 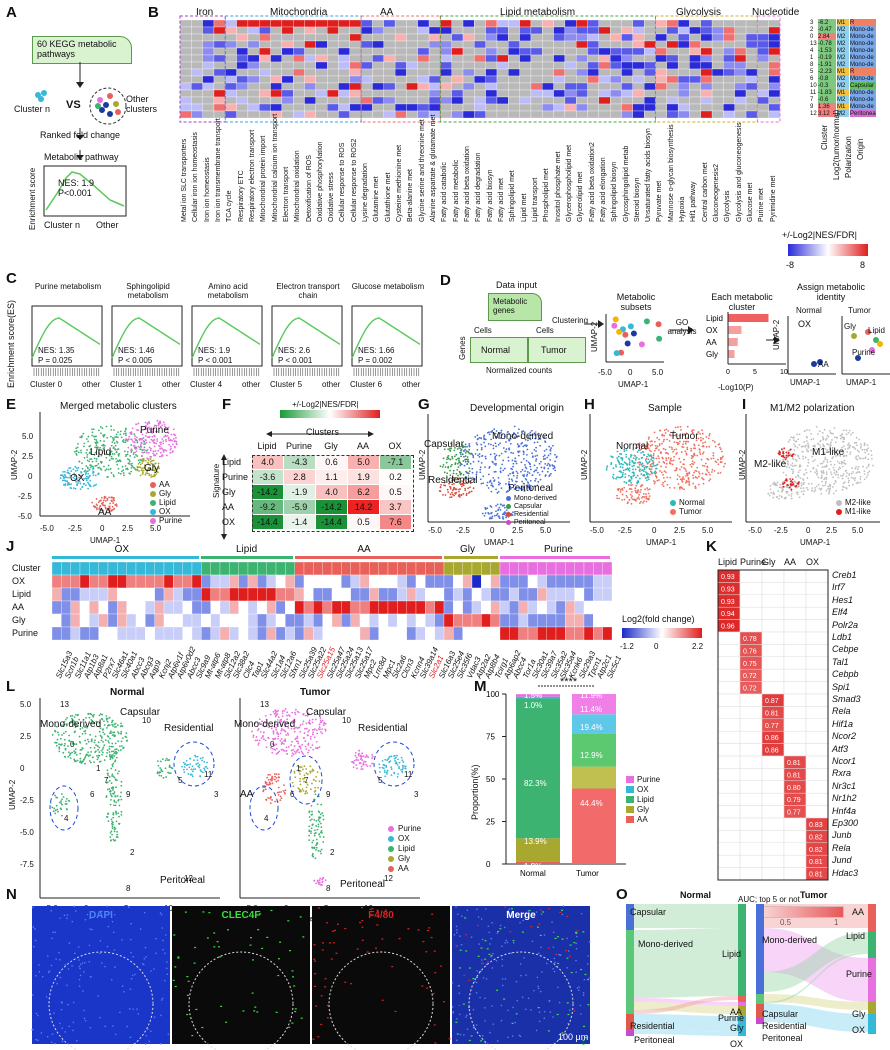 What do you see at coordinates (750, 689) in the screenshot?
I see `k-cell-value: 0.72` at bounding box center [750, 689].